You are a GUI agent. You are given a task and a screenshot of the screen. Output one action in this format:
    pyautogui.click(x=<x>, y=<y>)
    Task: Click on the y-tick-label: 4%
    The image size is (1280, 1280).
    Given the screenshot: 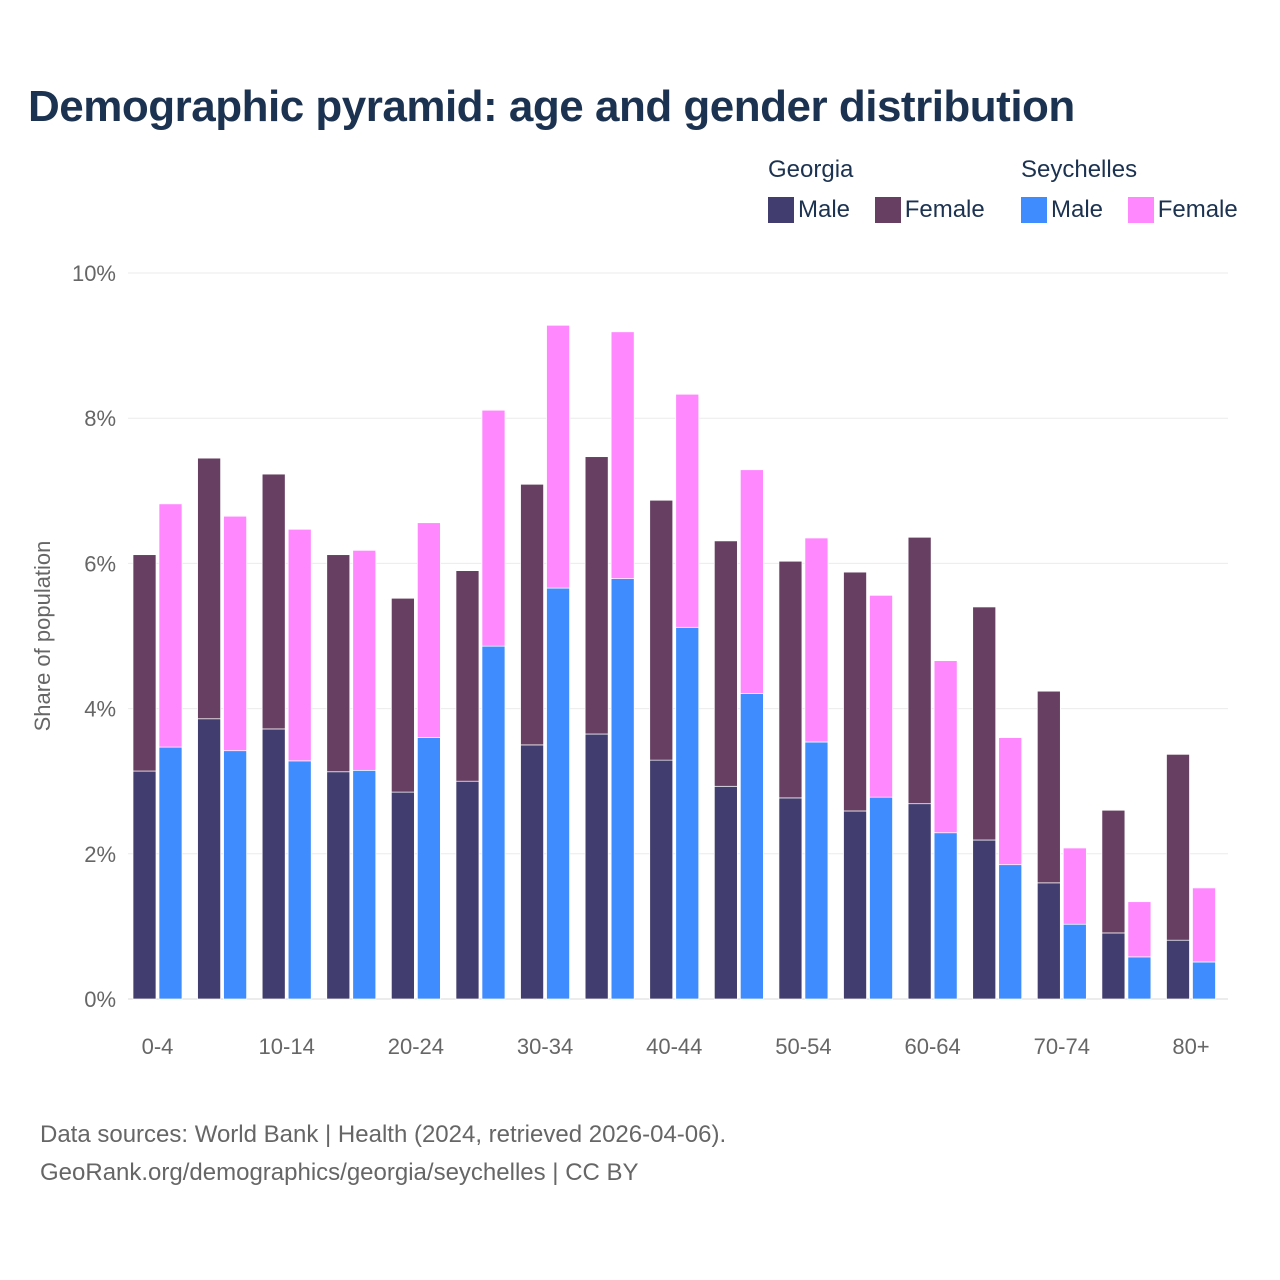 What is the action you would take?
    pyautogui.click(x=100, y=709)
    